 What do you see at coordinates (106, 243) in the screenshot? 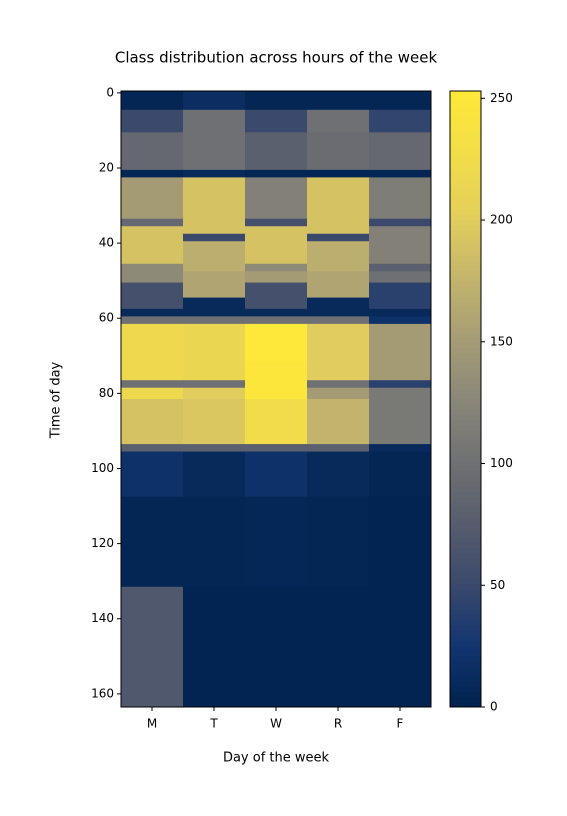
I see `y-tick-label: 40` at bounding box center [106, 243].